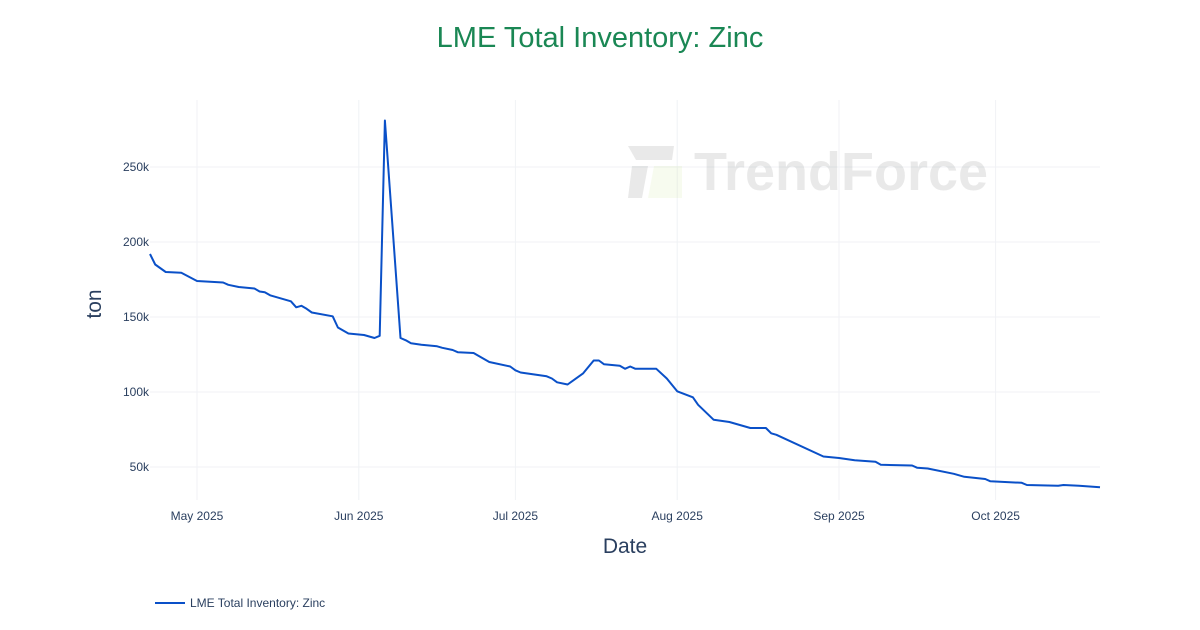  Describe the element at coordinates (678, 516) in the screenshot. I see `x-tick-label: Aug 2025` at that location.